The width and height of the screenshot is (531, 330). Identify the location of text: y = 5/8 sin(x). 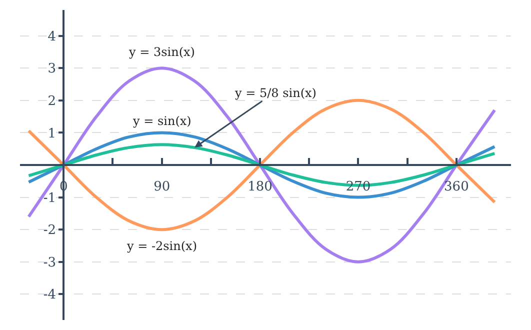
(275, 93).